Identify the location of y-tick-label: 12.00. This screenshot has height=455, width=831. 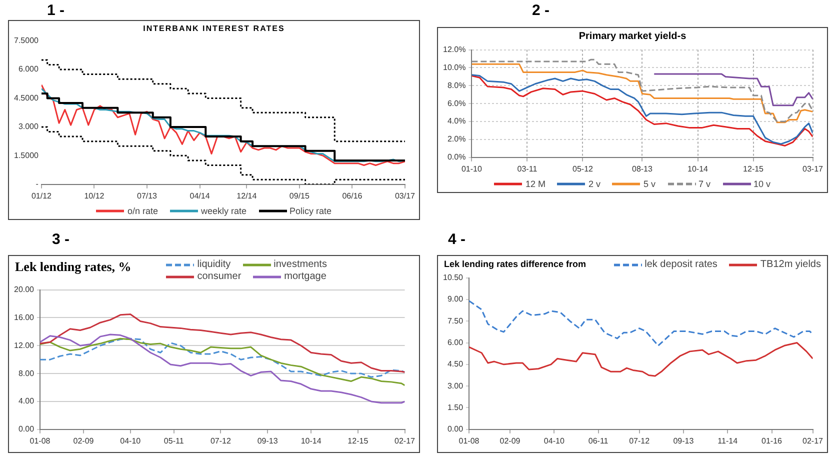
(24, 345).